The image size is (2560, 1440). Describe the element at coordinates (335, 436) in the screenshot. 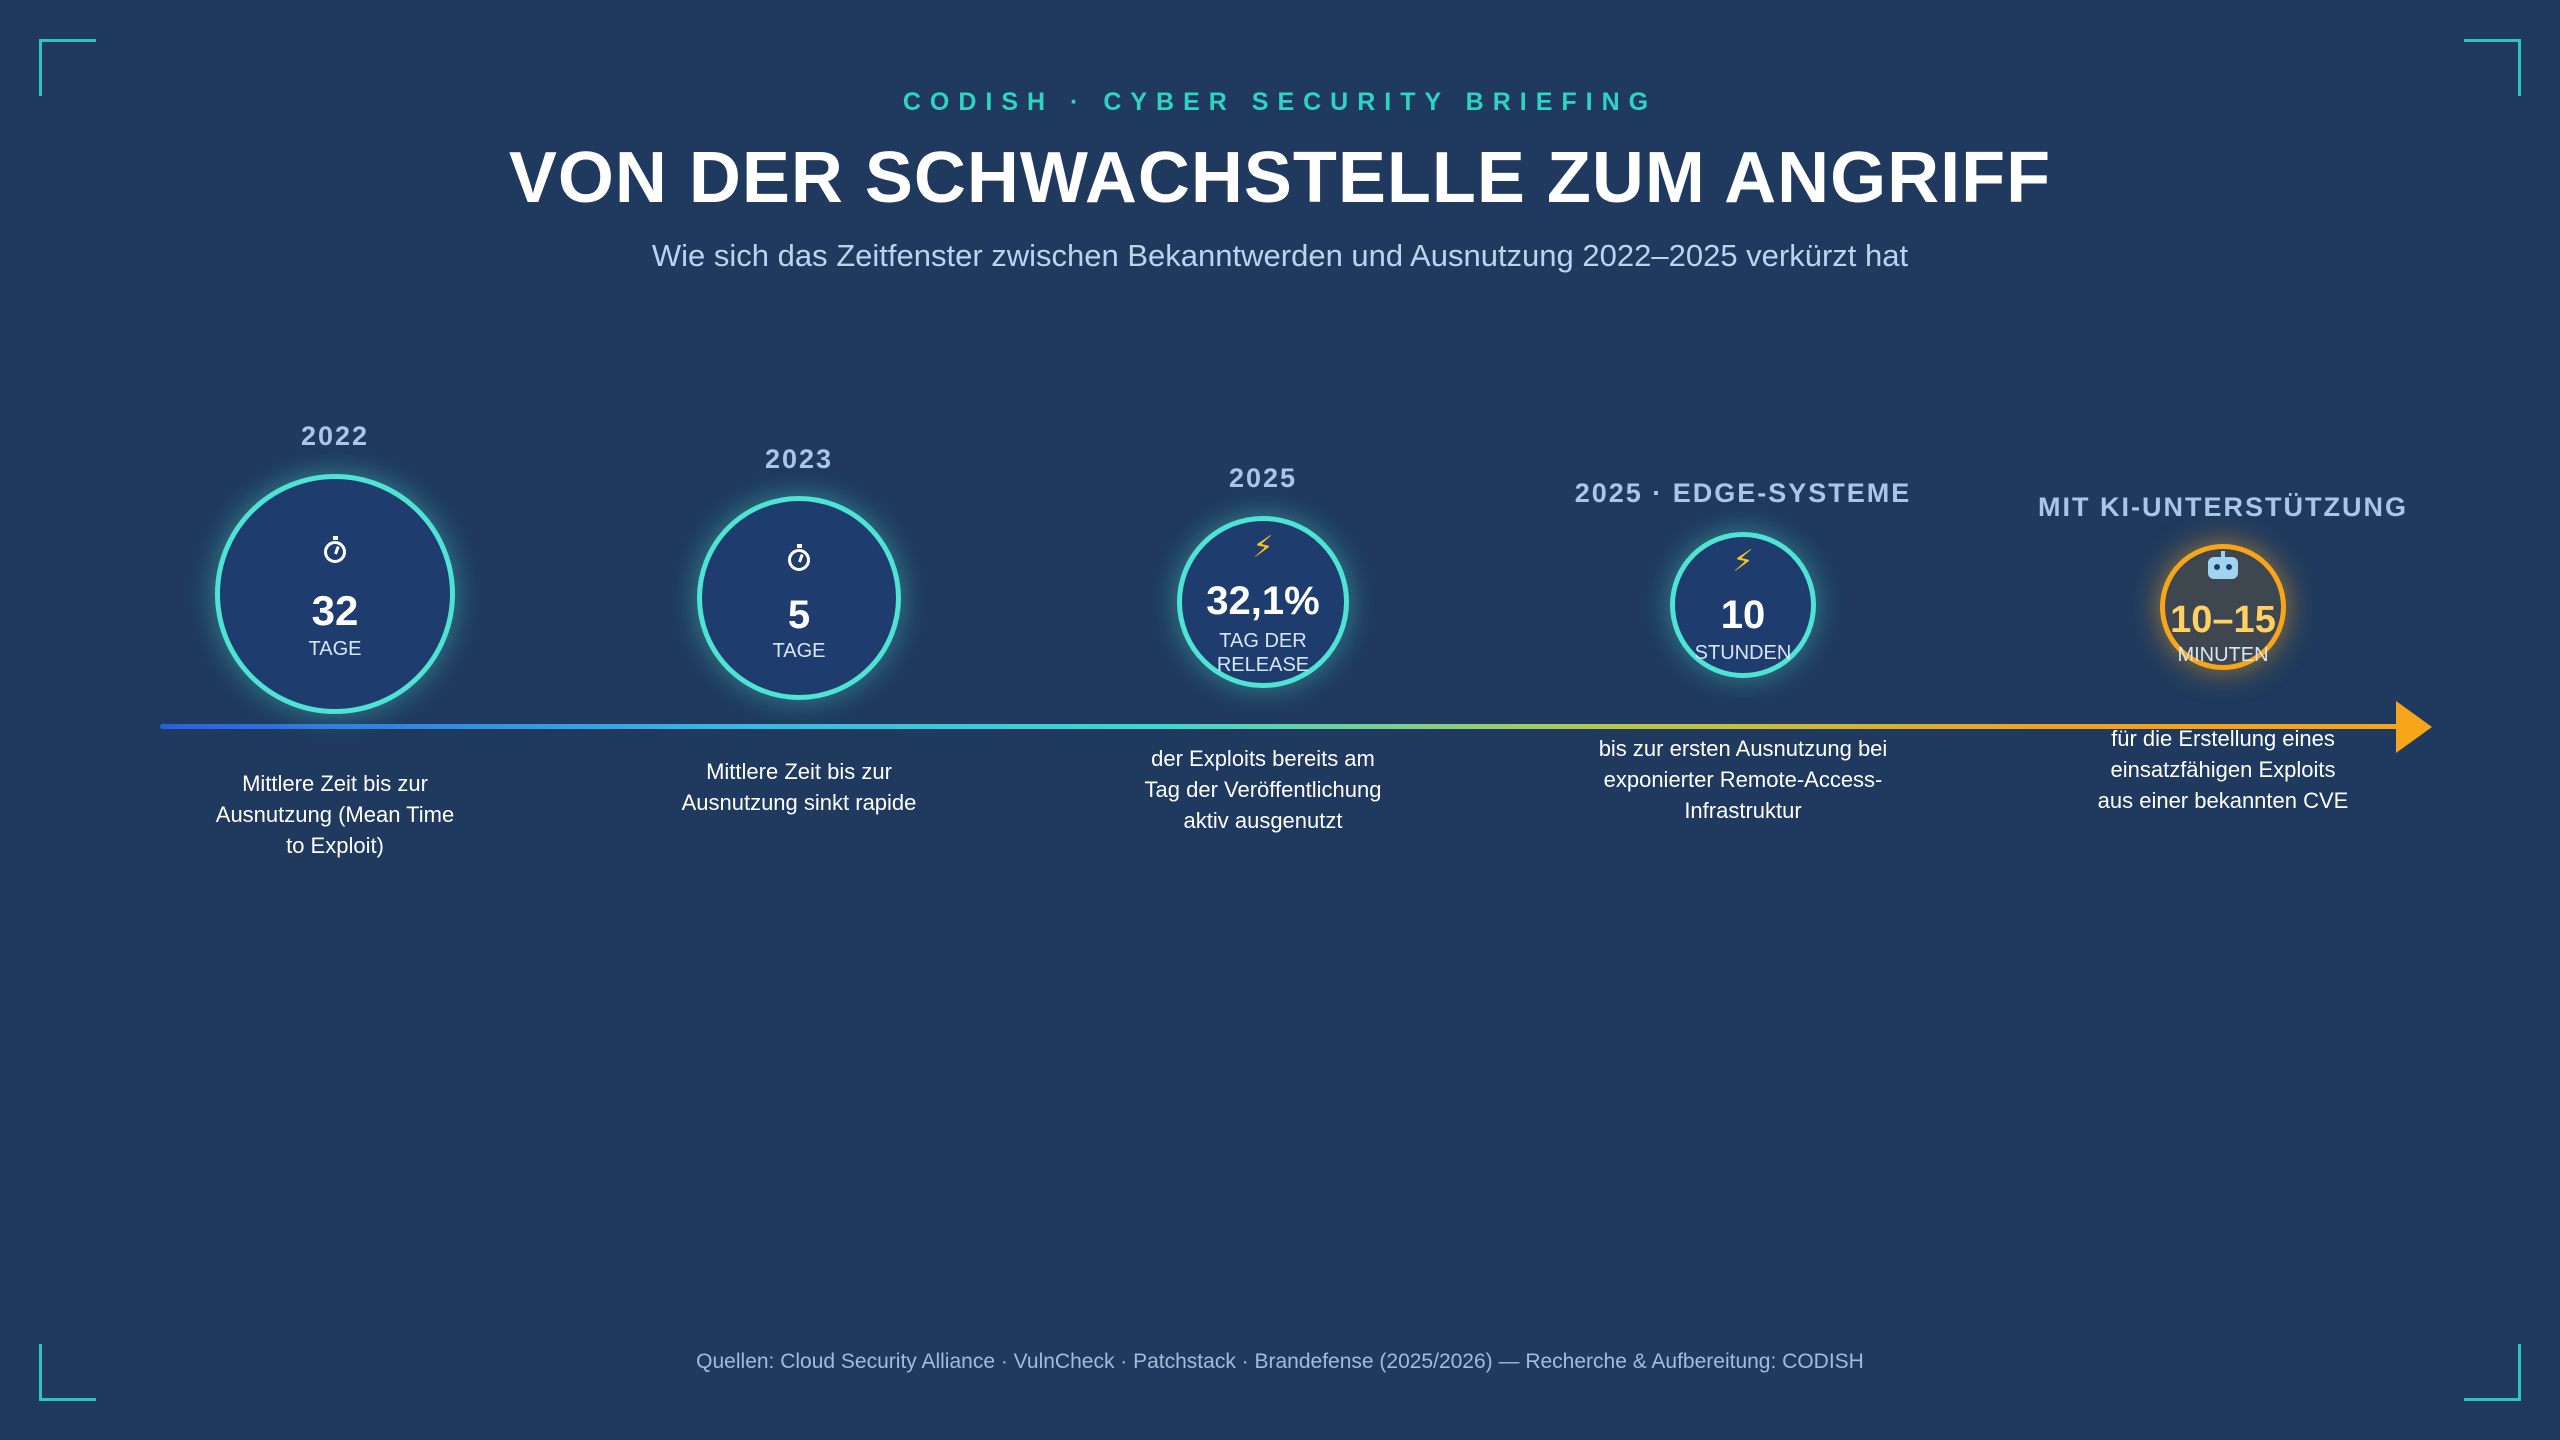

I see `milestone-label: 2022` at that location.